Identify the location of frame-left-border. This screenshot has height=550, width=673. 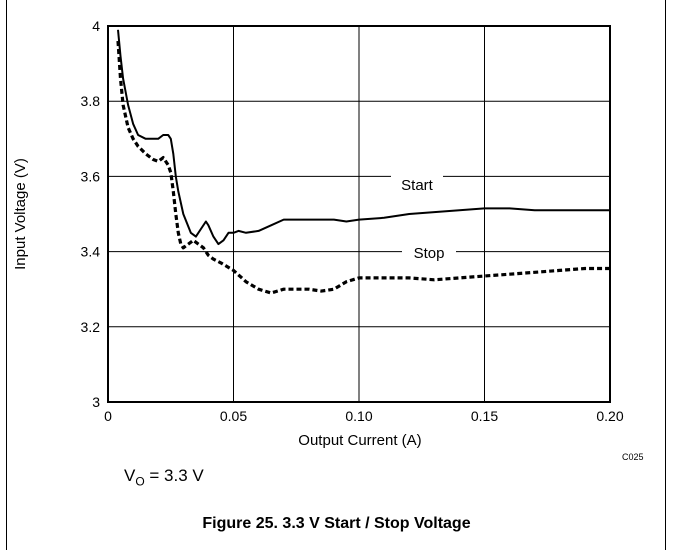
(6, 275).